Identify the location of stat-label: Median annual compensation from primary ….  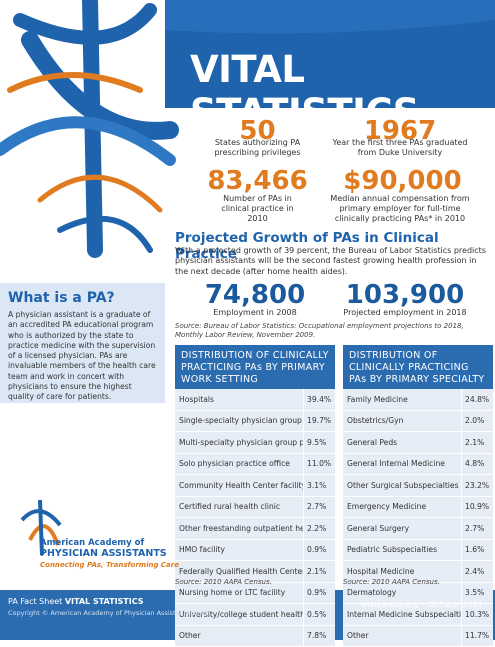
(400, 209).